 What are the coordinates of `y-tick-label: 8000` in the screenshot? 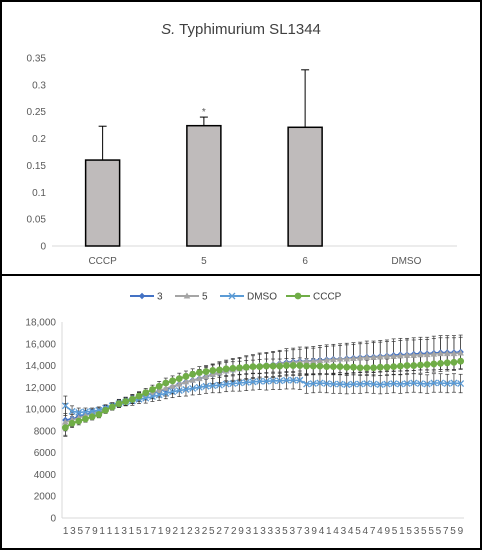 It's located at (45, 431).